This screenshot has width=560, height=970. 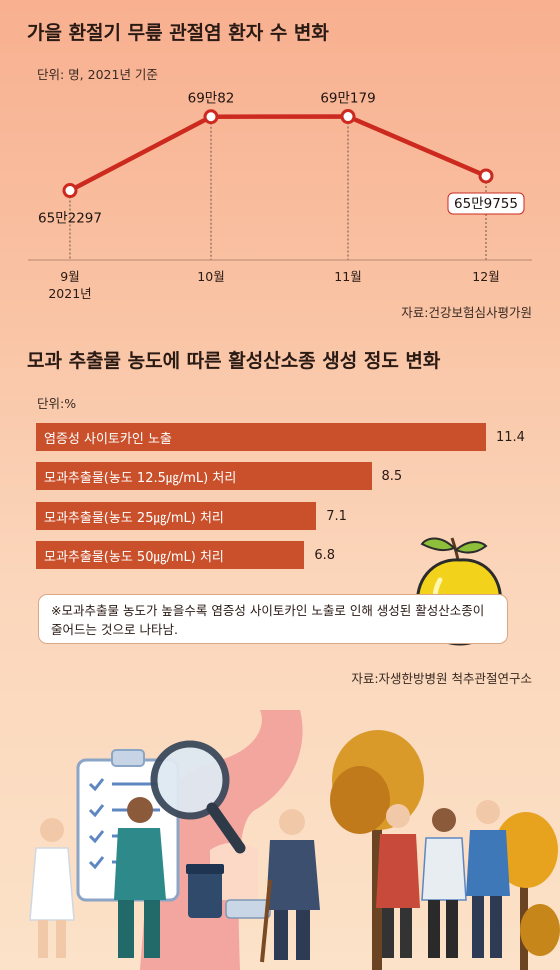 I want to click on line-chart-title: 가을 환절기 무릎 관절염 환자 수 변화, so click(x=178, y=33).